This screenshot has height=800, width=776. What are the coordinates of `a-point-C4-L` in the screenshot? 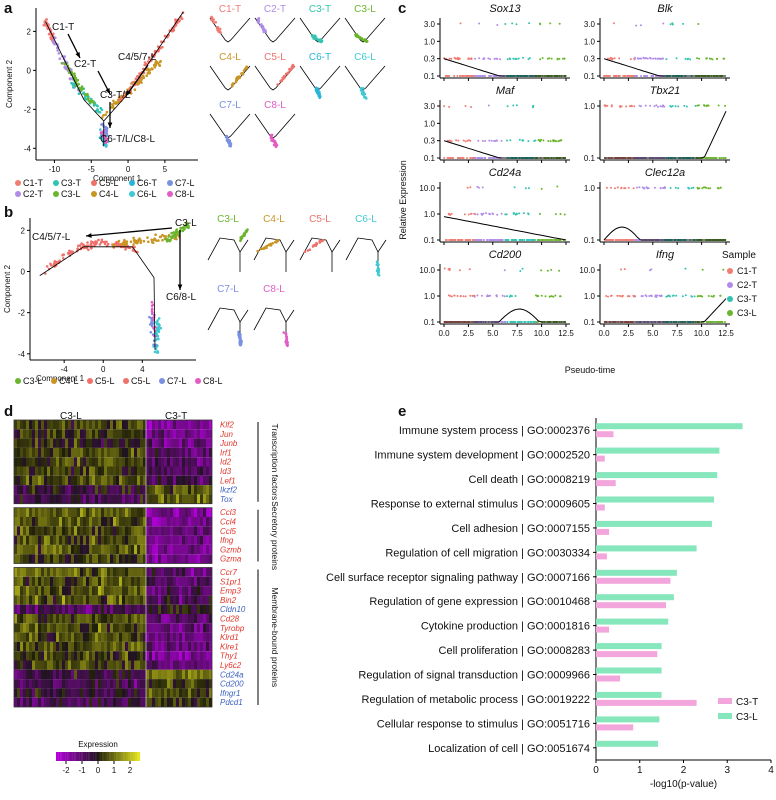 It's located at (107, 112).